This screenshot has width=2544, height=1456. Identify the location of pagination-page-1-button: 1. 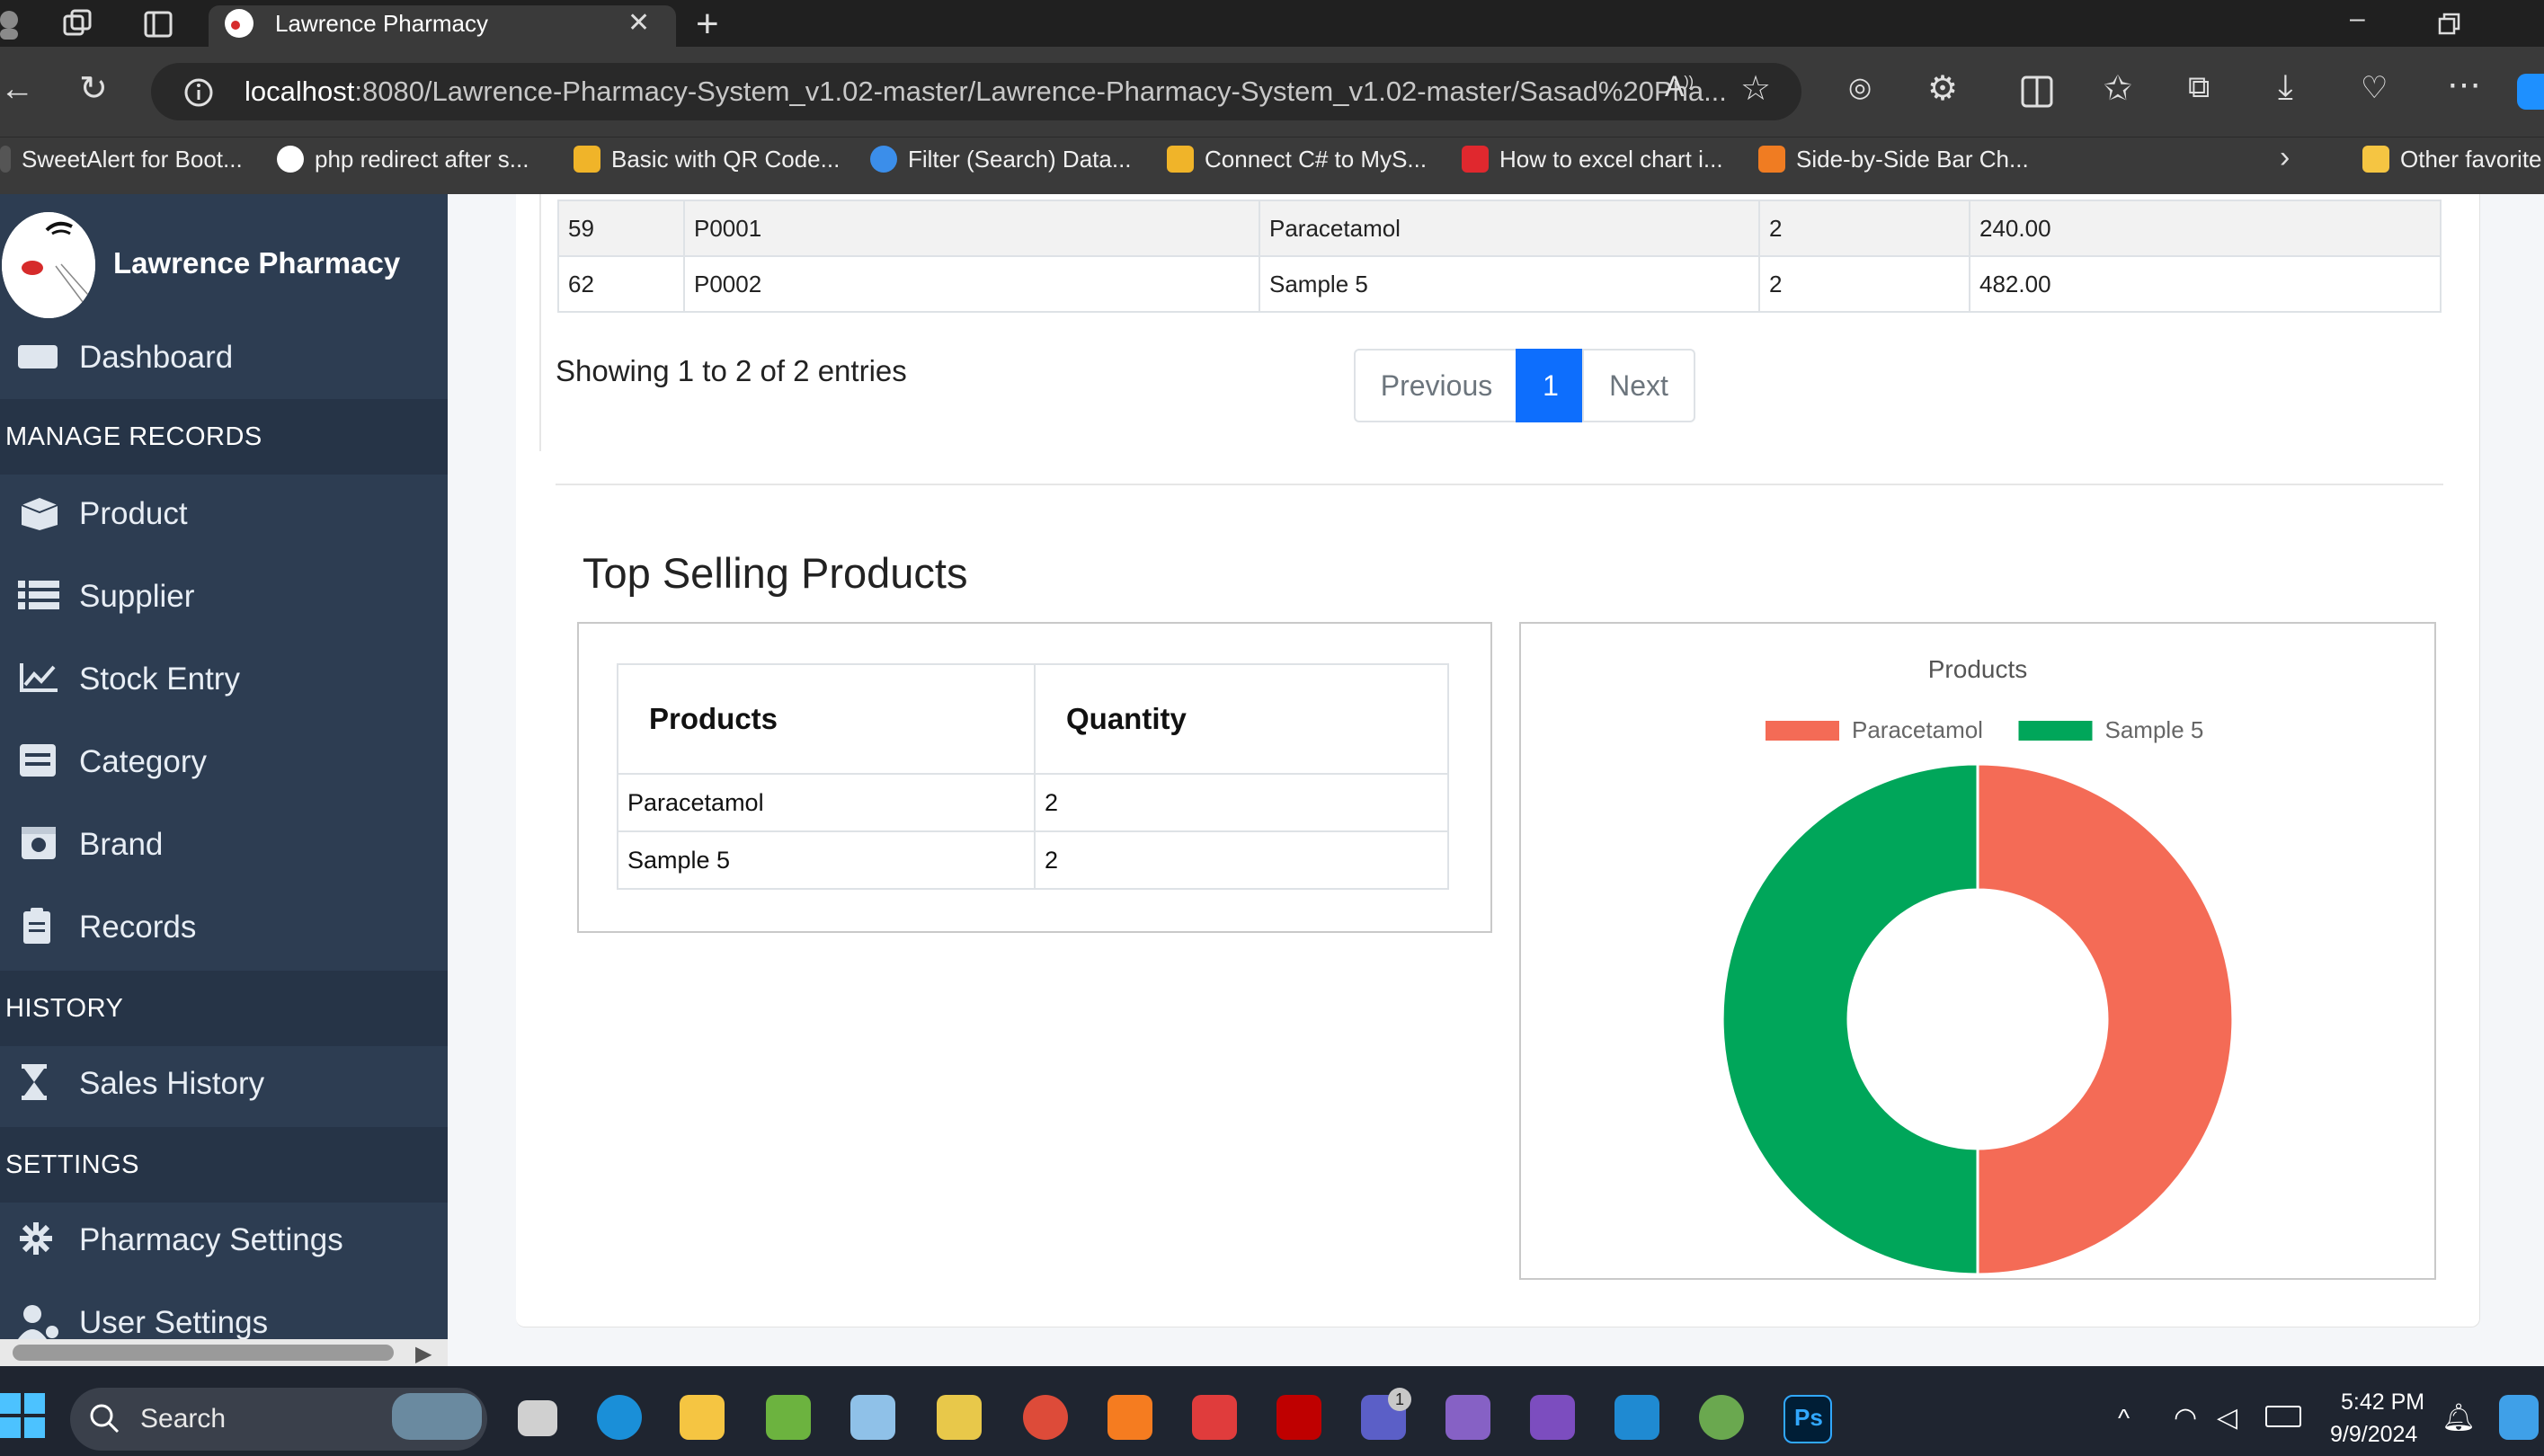
(1551, 385).